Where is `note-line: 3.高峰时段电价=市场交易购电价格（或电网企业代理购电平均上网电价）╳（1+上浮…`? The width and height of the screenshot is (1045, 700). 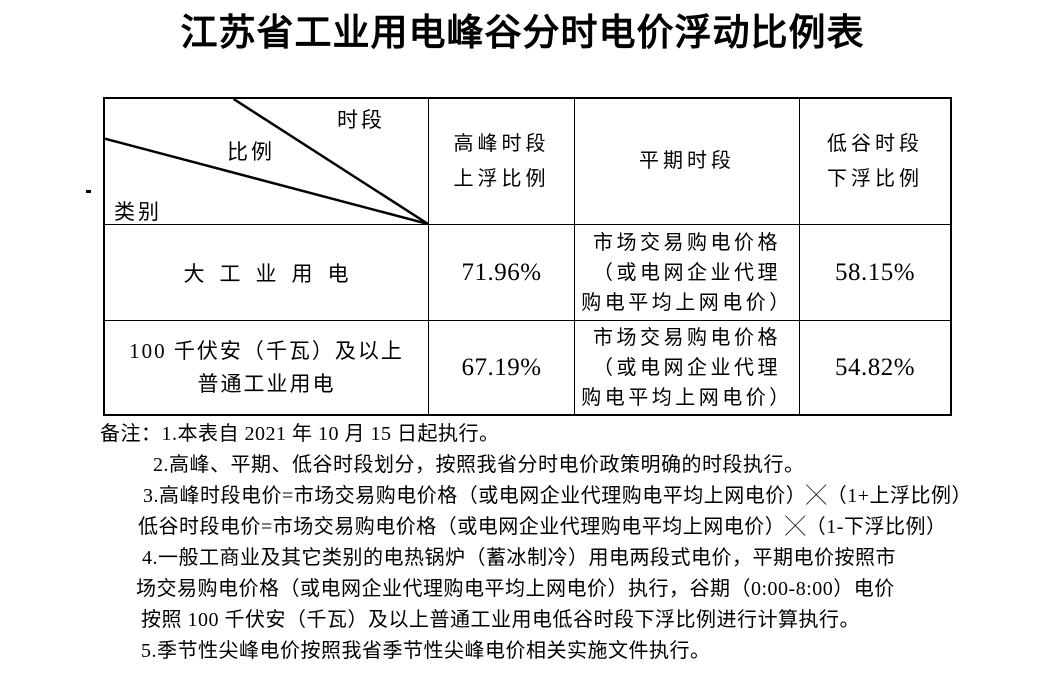
note-line: 3.高峰时段电价=市场交易购电价格（或电网企业代理购电平均上网电价）╳（1+上浮… is located at coordinates (558, 496).